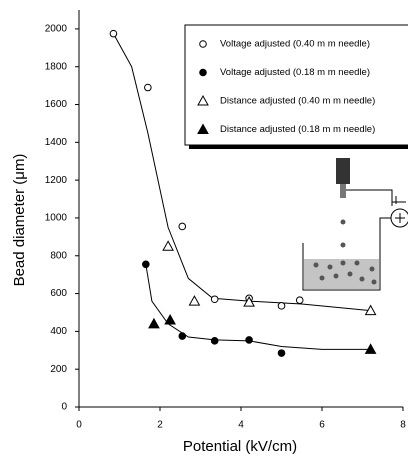 The width and height of the screenshot is (408, 459). I want to click on x-tick-label: 6, so click(322, 425).